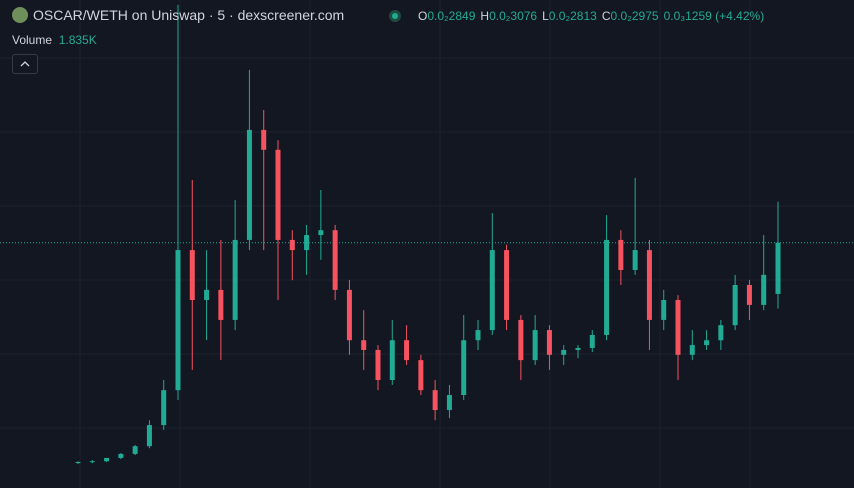 The height and width of the screenshot is (488, 854). I want to click on volume-label: Volume, so click(32, 40).